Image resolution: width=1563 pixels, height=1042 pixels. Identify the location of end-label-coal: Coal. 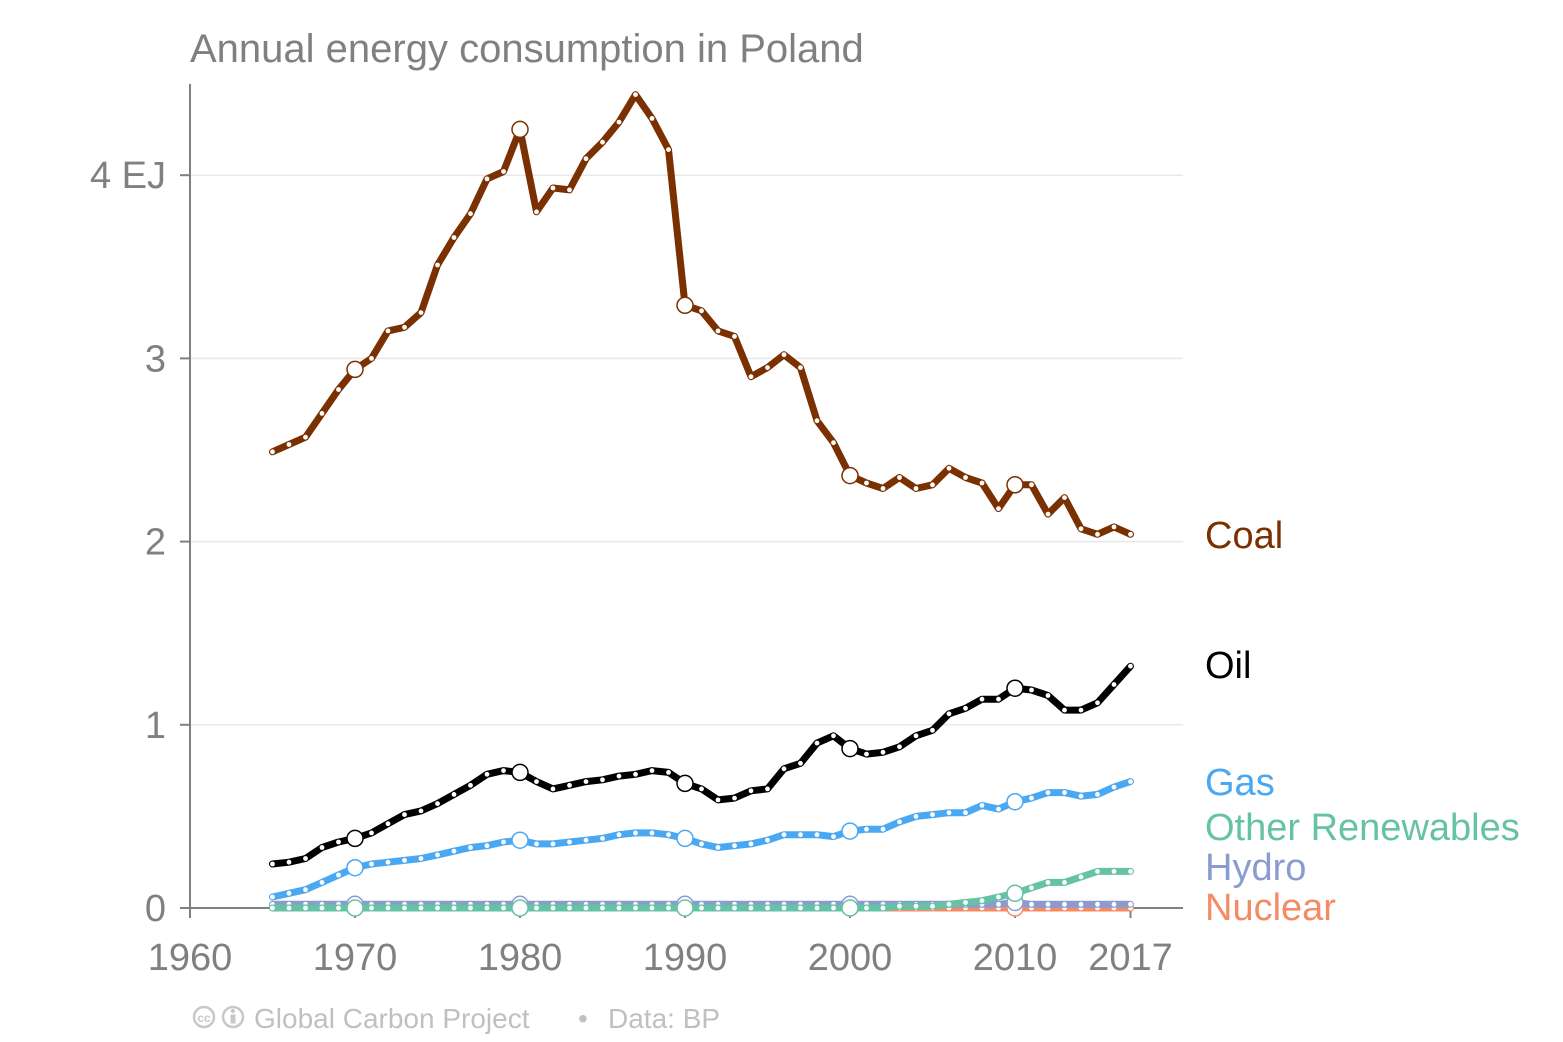
(1244, 536).